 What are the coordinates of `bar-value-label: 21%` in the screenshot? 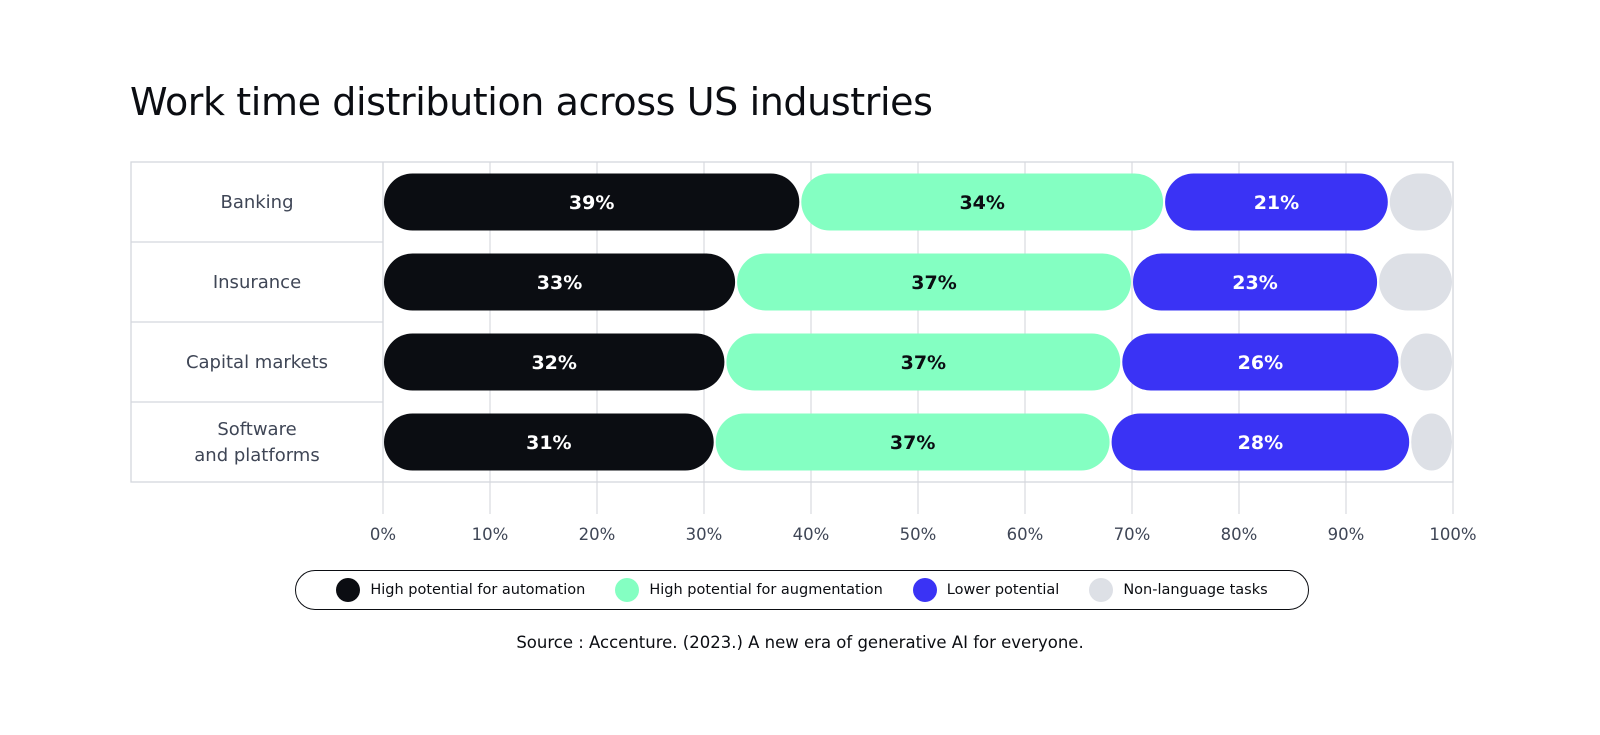 It's located at (1276, 203).